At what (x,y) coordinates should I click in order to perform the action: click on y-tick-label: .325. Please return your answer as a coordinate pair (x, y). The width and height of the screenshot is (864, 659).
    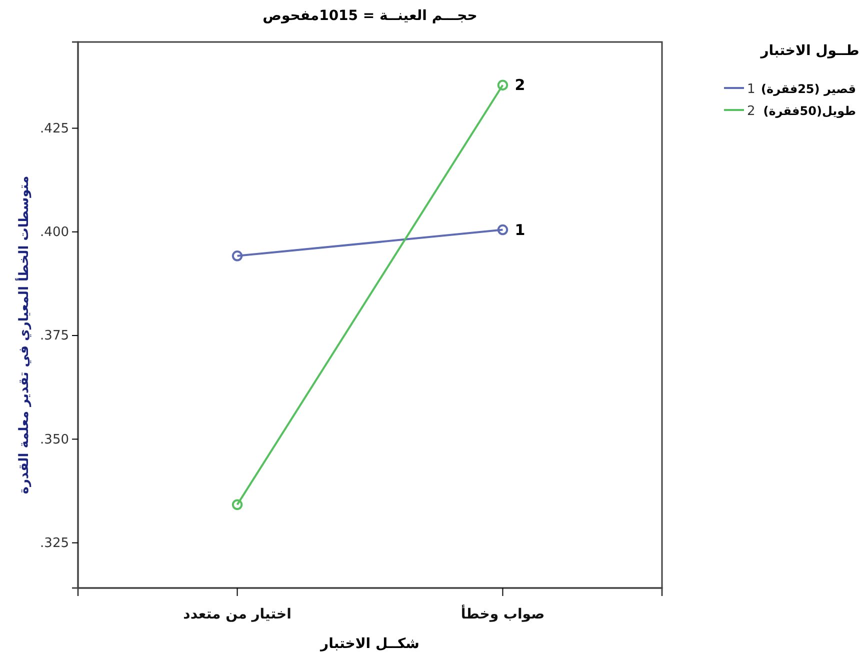
    Looking at the image, I should click on (54, 543).